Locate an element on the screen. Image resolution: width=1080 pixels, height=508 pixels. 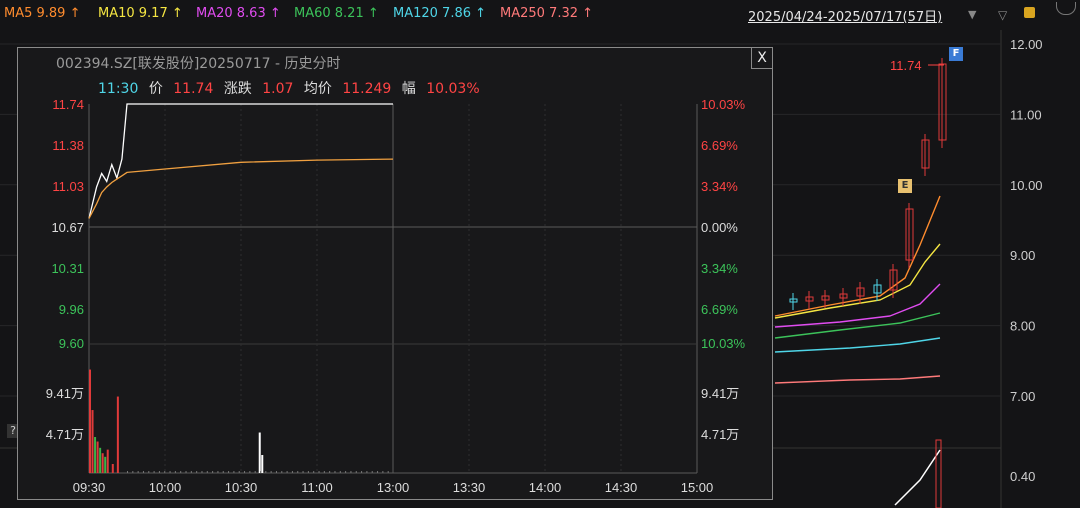
time-axis-label: 09:30 is located at coordinates (89, 487).